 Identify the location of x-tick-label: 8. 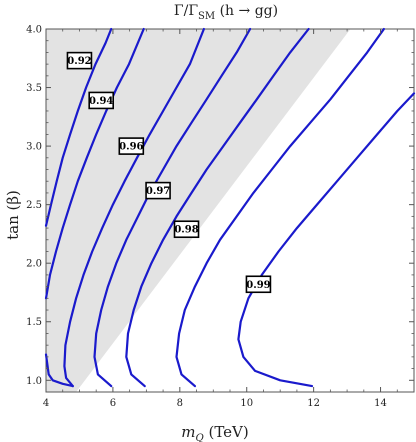
(180, 403).